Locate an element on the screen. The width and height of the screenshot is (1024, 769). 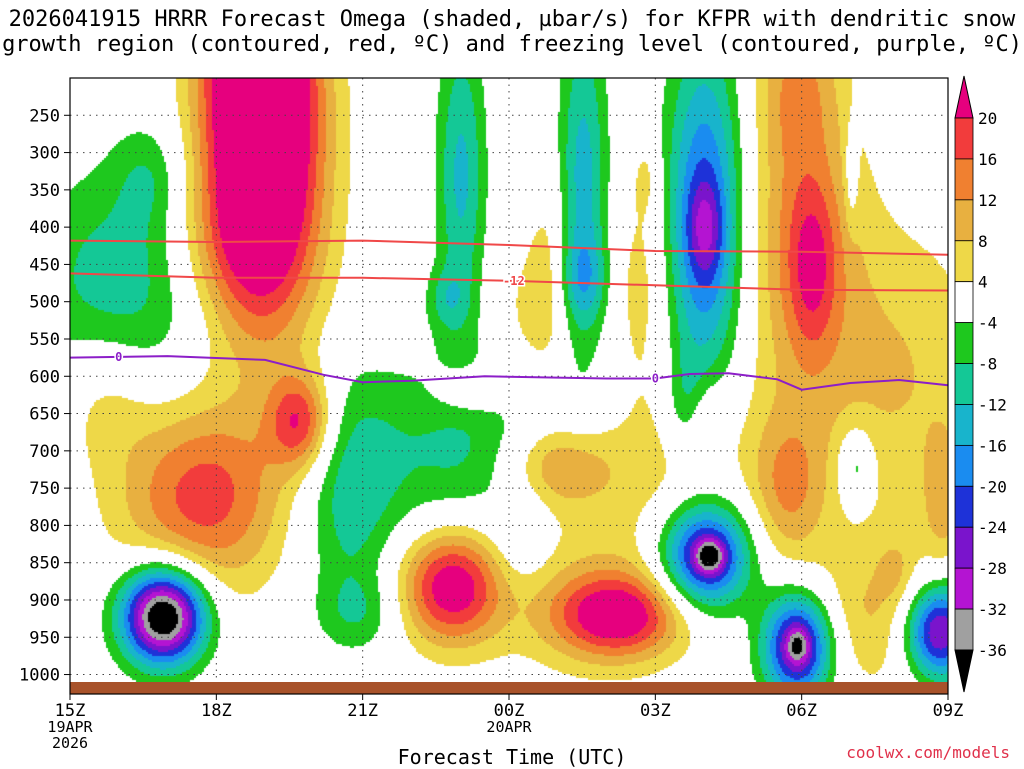
colorbar-label: -20 is located at coordinates (992, 486).